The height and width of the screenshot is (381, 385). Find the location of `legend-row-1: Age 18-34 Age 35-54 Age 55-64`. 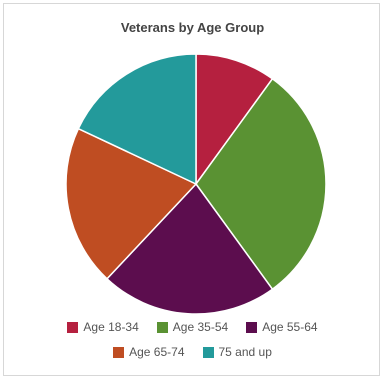

legend-row-1: Age 18-34 Age 35-54 Age 55-64 is located at coordinates (192, 327).